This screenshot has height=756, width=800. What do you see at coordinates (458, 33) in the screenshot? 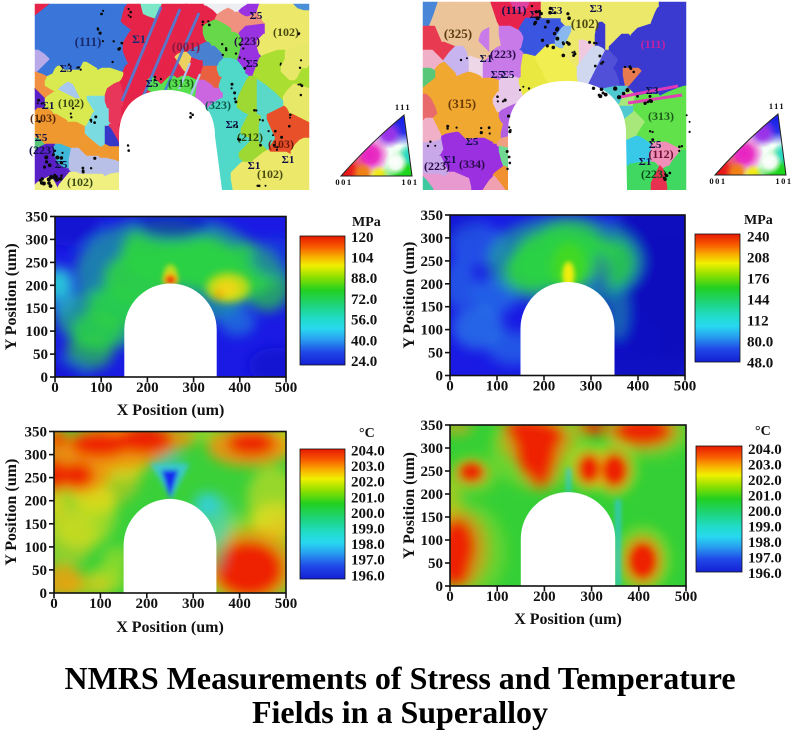
I see `svg-text: (325)` at bounding box center [458, 33].